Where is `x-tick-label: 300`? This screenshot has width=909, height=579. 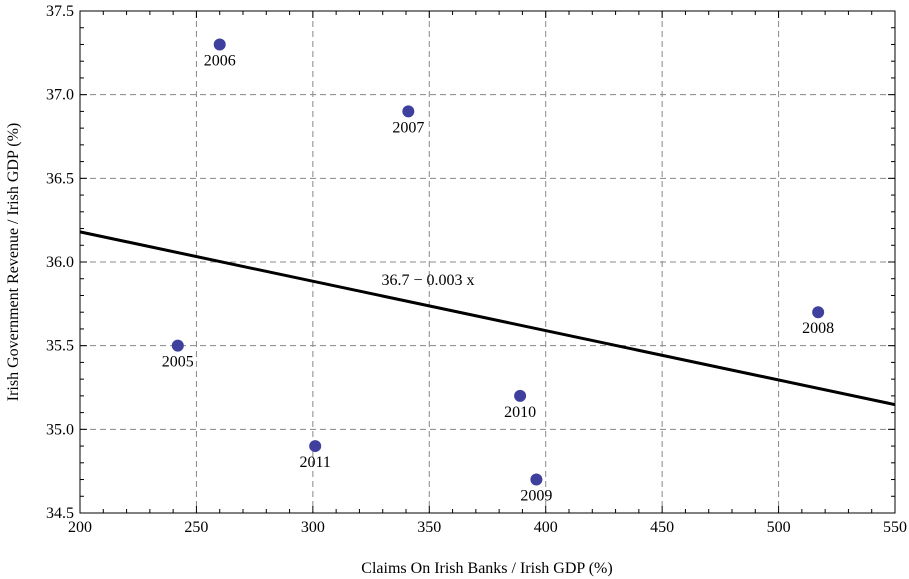
x-tick-label: 300 is located at coordinates (313, 527).